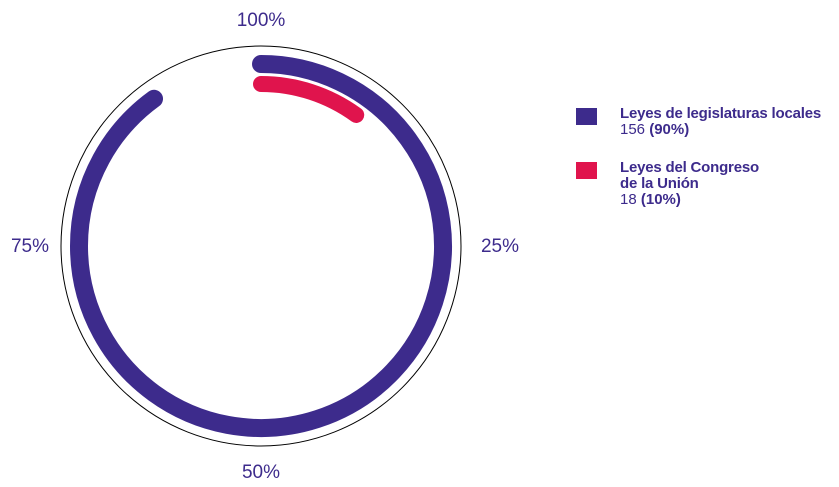 The image size is (839, 487). Describe the element at coordinates (30, 246) in the screenshot. I see `tick-label-75: 75%` at that location.